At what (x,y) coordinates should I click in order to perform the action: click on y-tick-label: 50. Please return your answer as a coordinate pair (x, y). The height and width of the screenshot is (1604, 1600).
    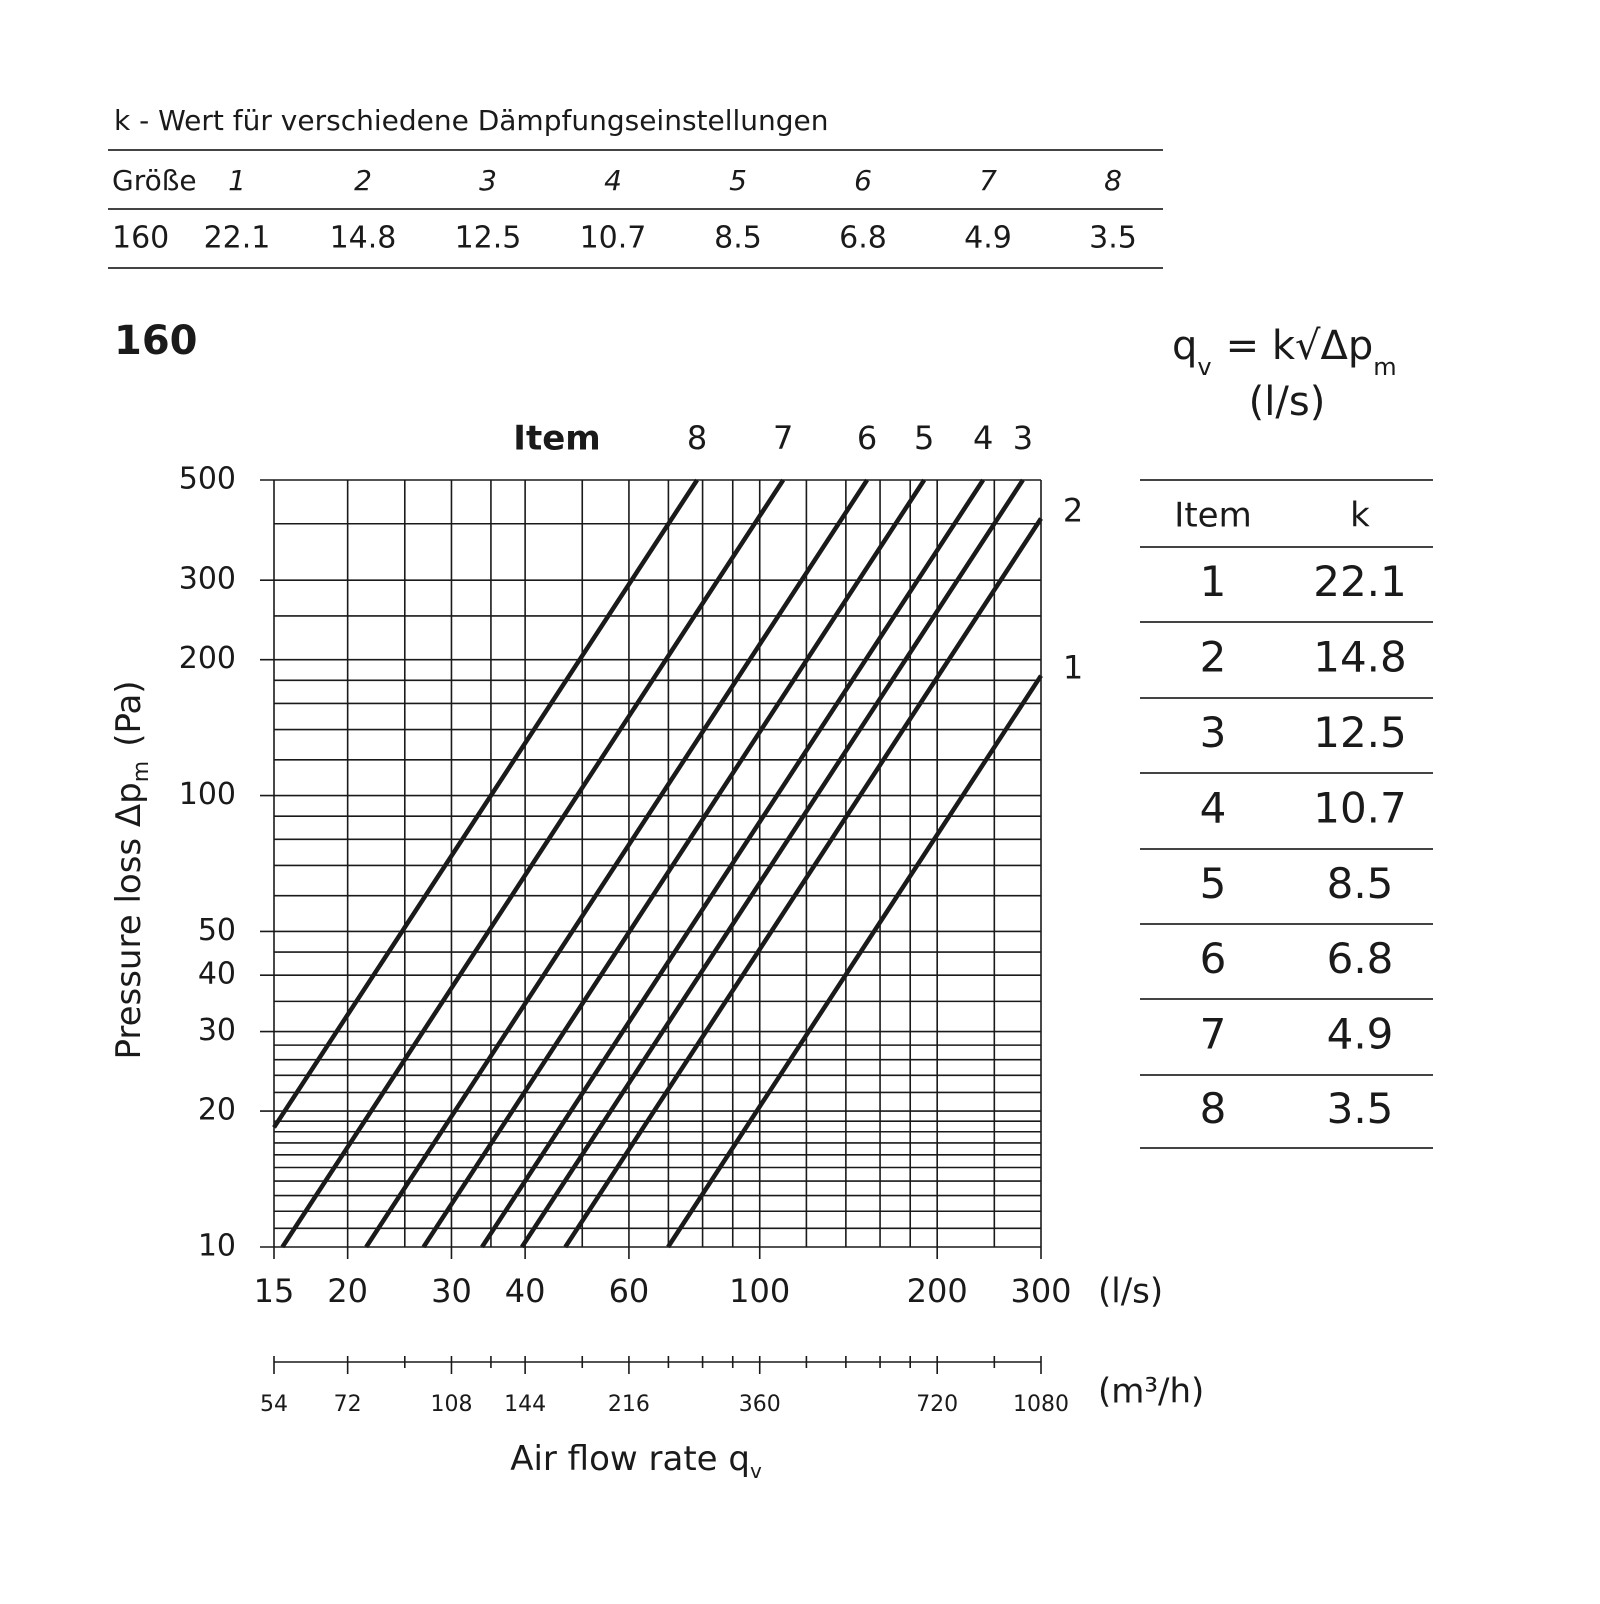
    Looking at the image, I should click on (217, 930).